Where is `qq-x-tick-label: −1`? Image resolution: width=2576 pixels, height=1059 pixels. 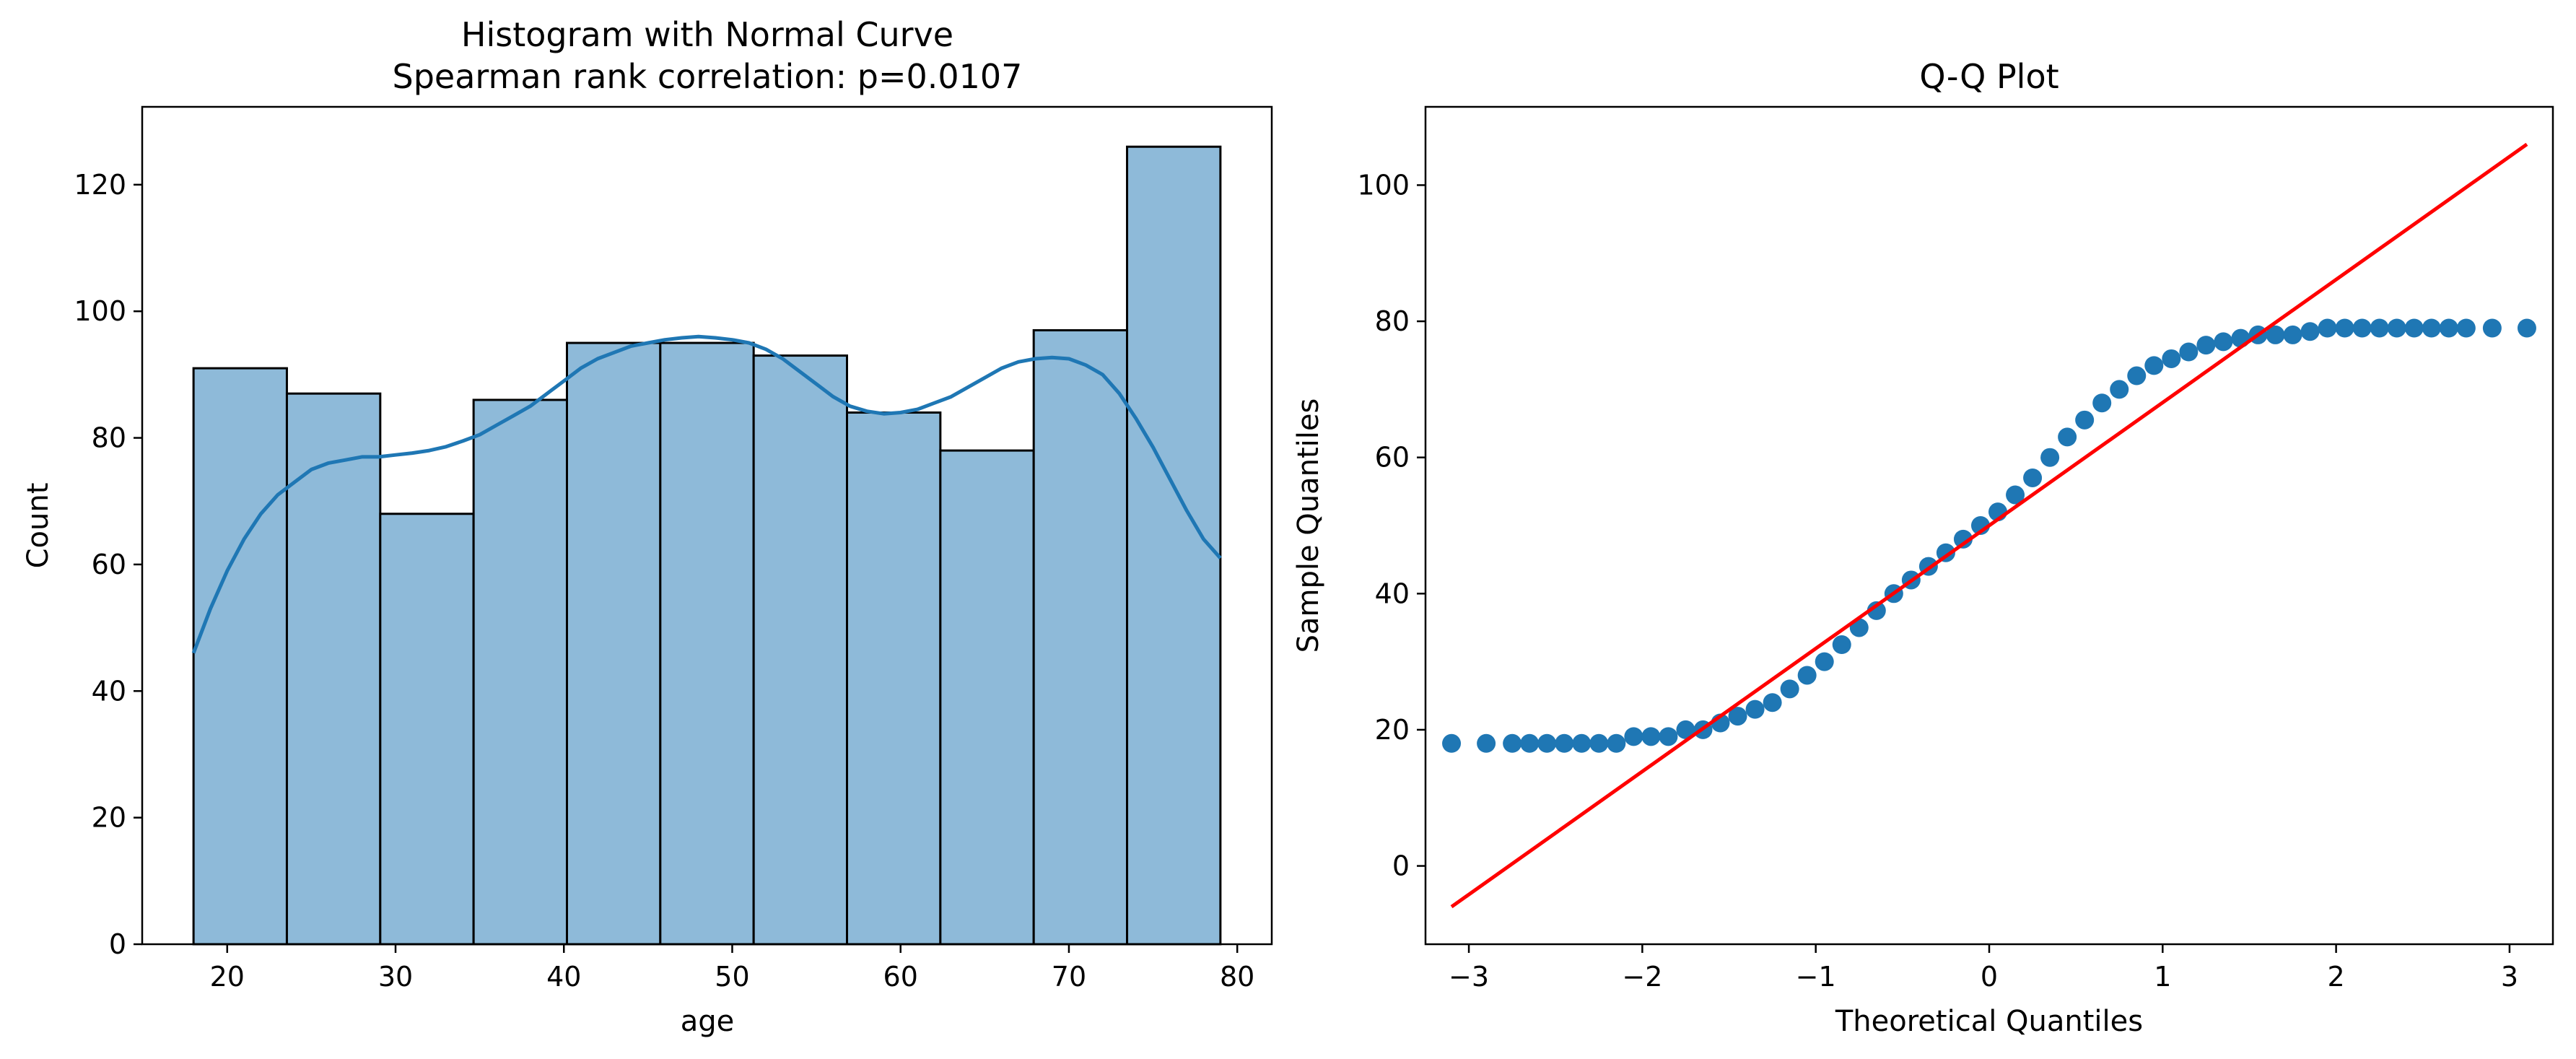
qq-x-tick-label: −1 is located at coordinates (1816, 977).